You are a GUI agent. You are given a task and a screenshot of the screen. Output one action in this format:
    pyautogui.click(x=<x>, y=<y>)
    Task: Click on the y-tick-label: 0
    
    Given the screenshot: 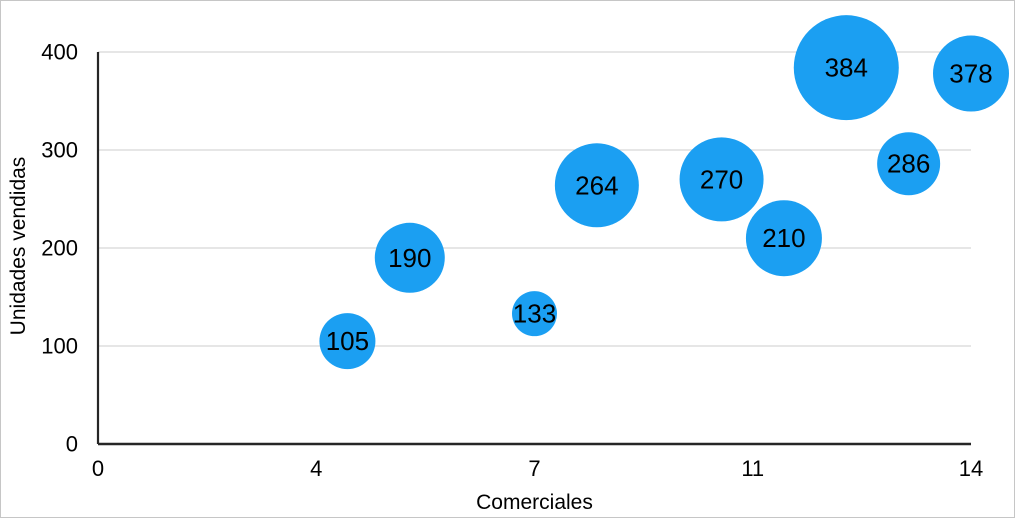 What is the action you would take?
    pyautogui.click(x=72, y=444)
    